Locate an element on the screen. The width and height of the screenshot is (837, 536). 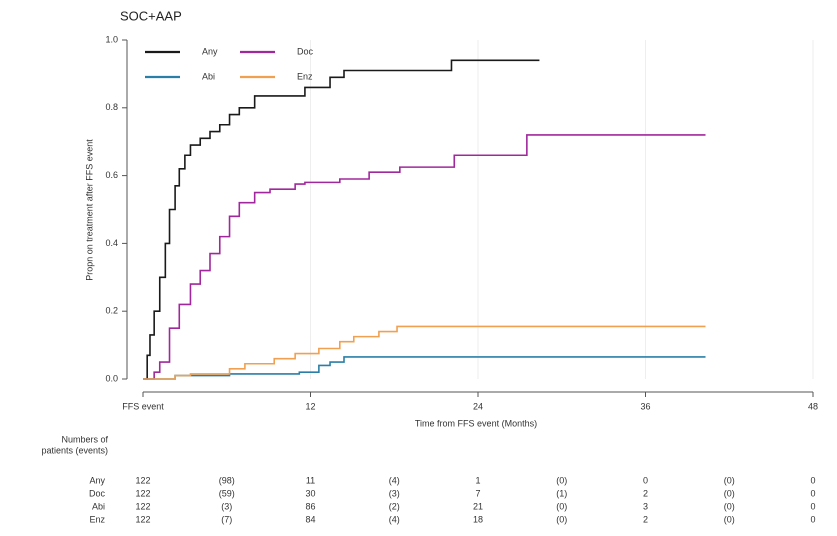
risk-cell: (98) is located at coordinates (227, 480).